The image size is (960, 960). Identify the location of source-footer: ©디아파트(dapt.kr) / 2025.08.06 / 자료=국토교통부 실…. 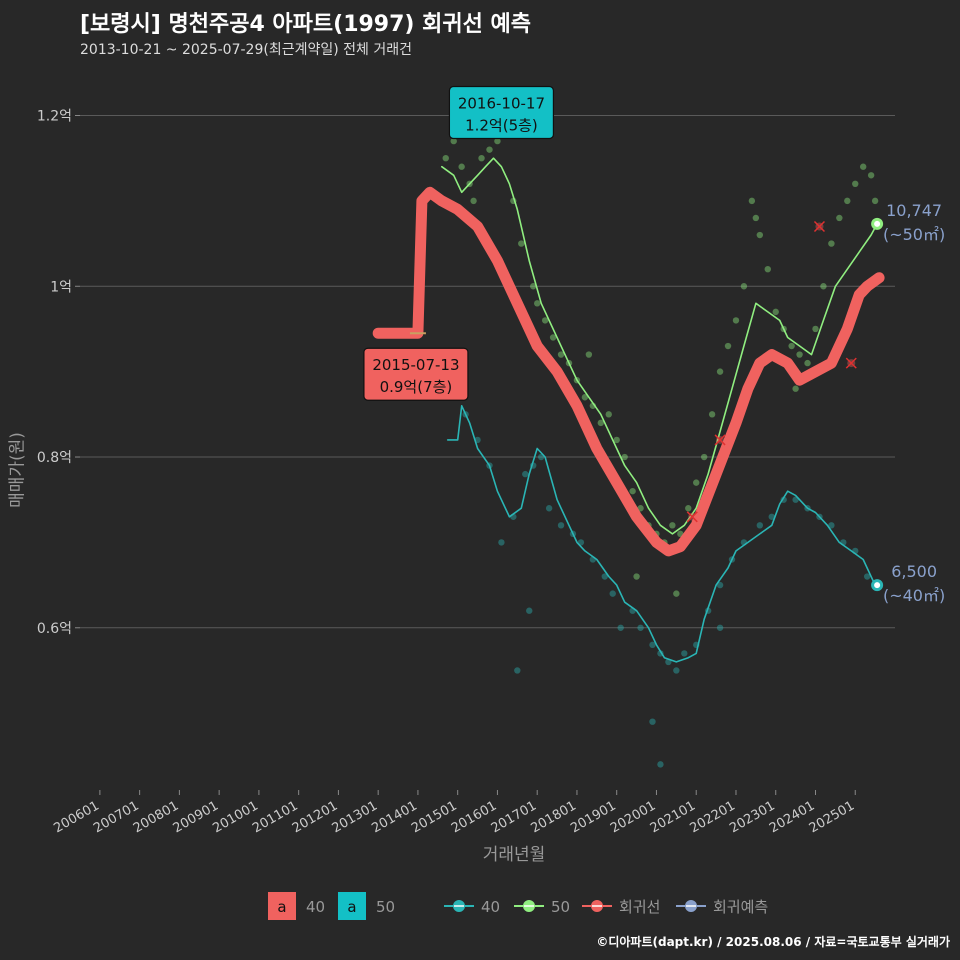
(773, 942).